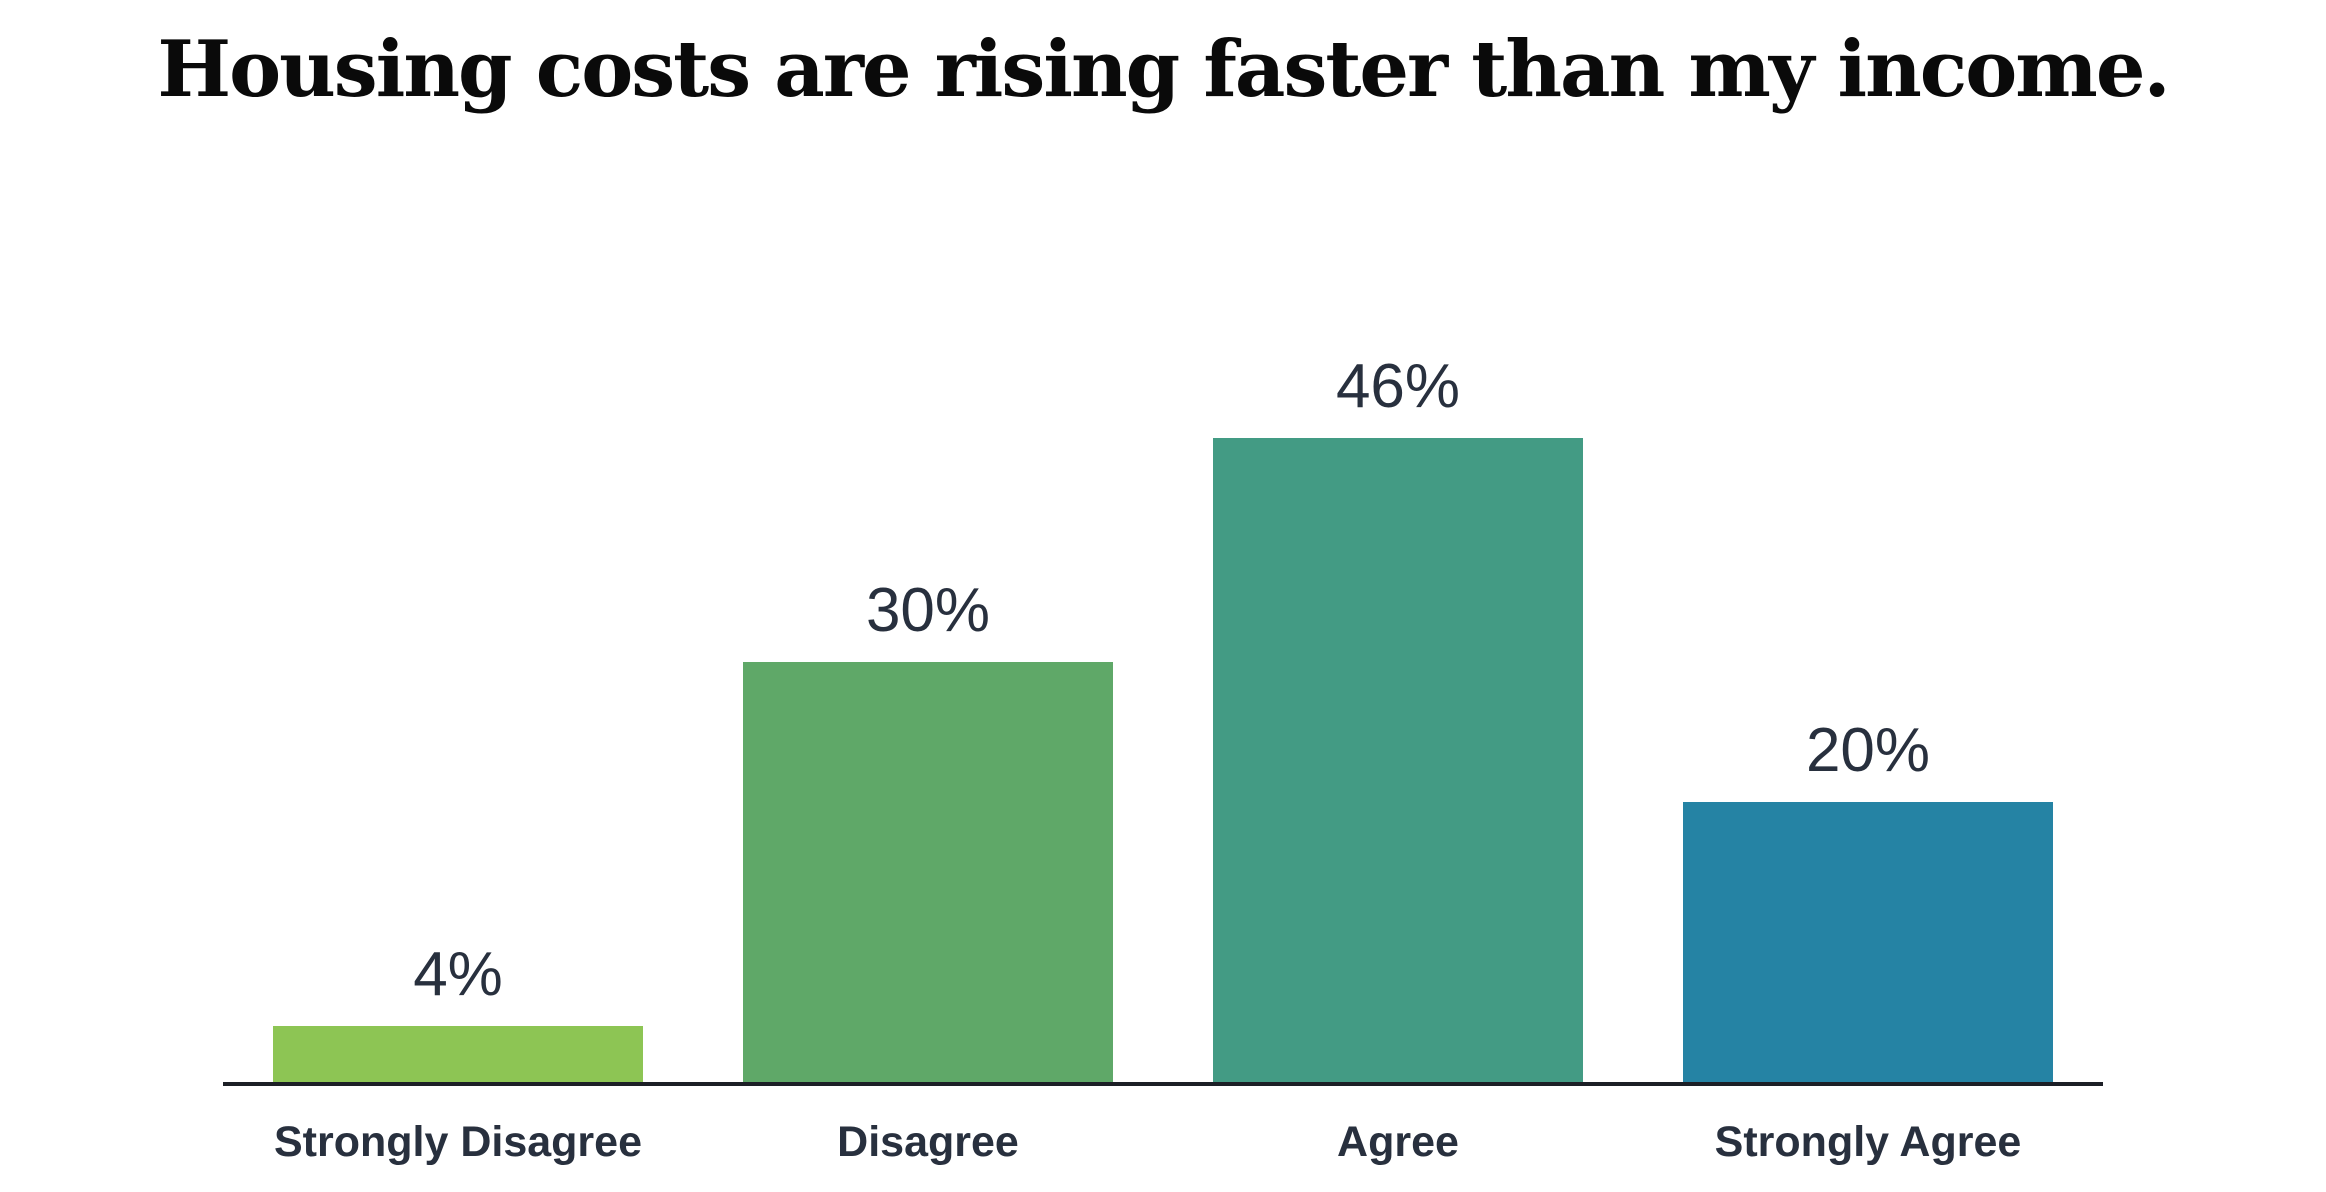 The height and width of the screenshot is (1192, 2326). Describe the element at coordinates (928, 872) in the screenshot. I see `bar-disagree` at that location.